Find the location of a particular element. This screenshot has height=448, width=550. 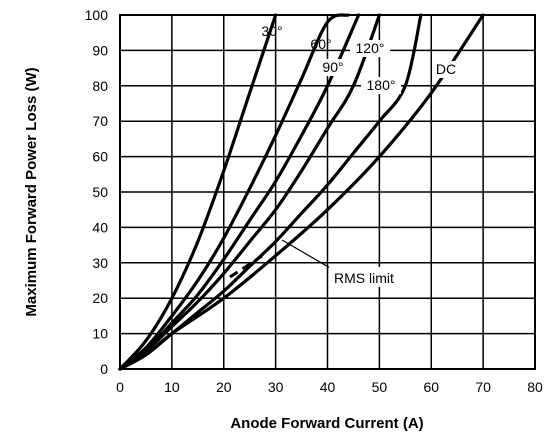

y-tick-label: 60 is located at coordinates (100, 157).